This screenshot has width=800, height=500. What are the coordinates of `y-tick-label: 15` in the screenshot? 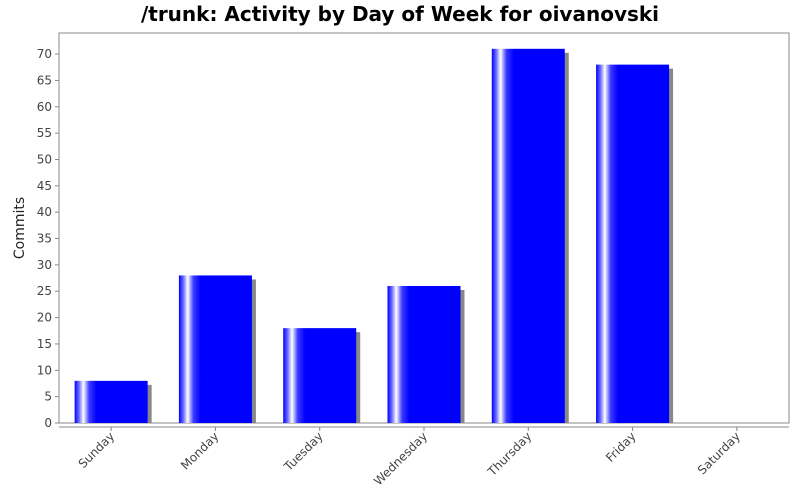 It's located at (44, 344).